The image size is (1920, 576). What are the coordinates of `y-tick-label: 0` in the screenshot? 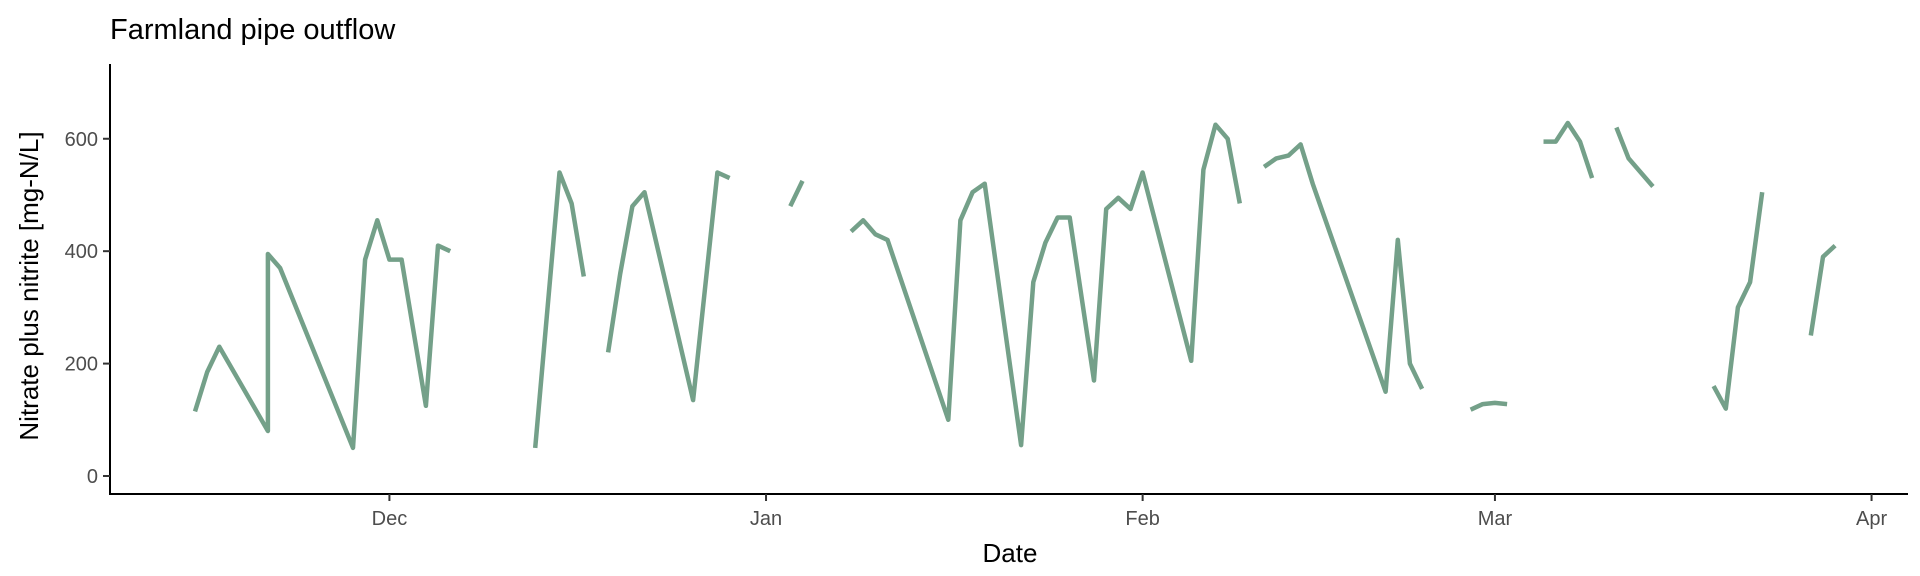 It's located at (92, 477).